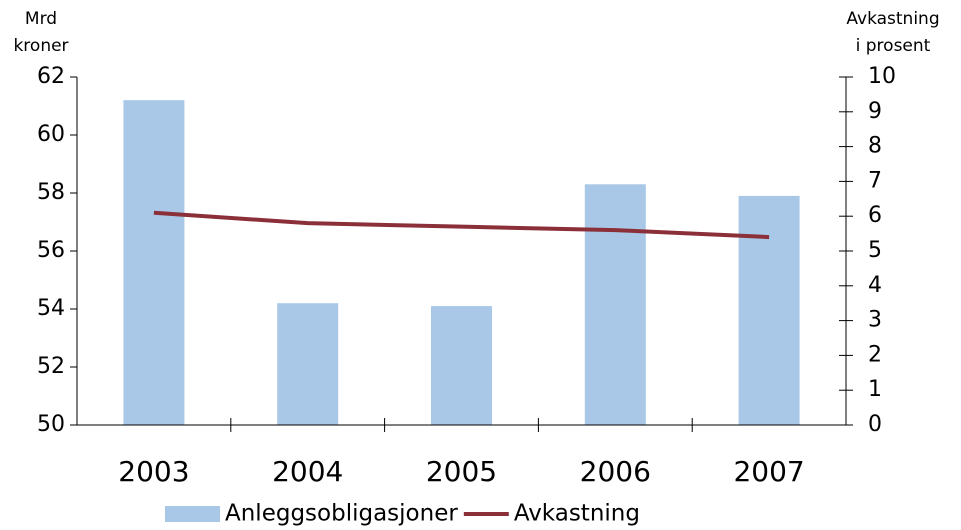 The width and height of the screenshot is (961, 530). What do you see at coordinates (51, 192) in the screenshot?
I see `y-tick-label: 58` at bounding box center [51, 192].